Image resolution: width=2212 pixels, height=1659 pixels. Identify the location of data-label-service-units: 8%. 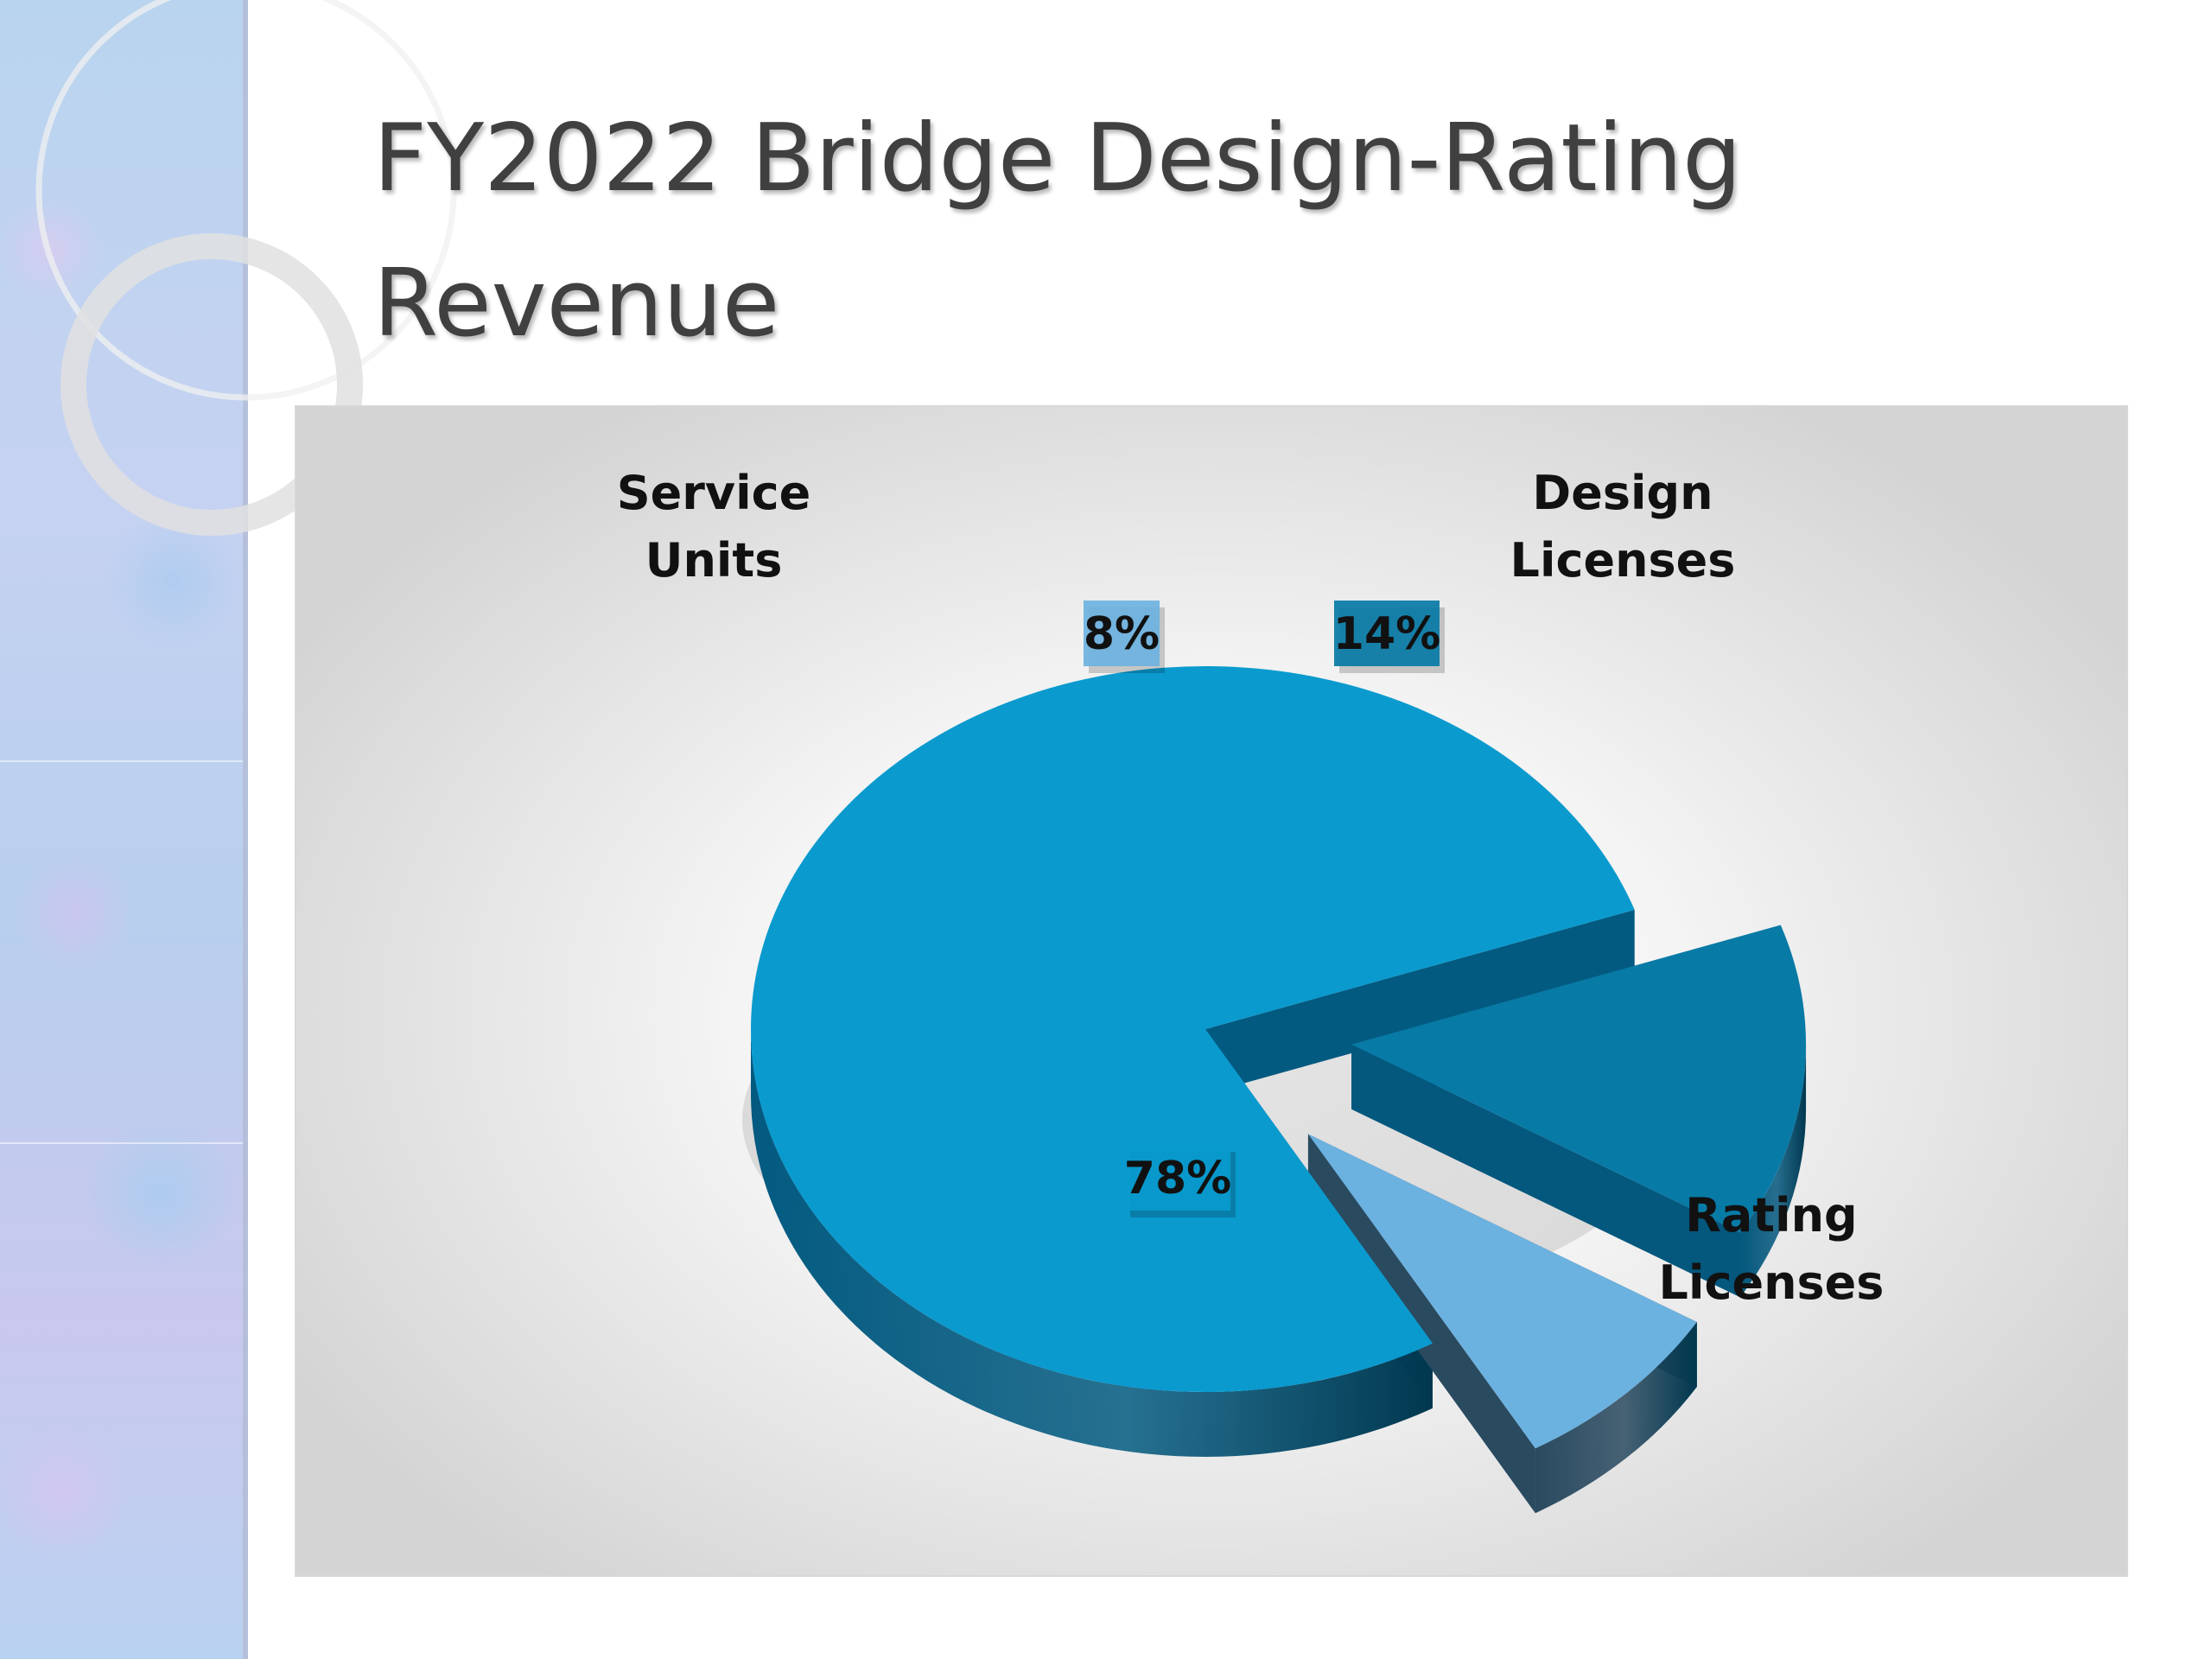
(1122, 634).